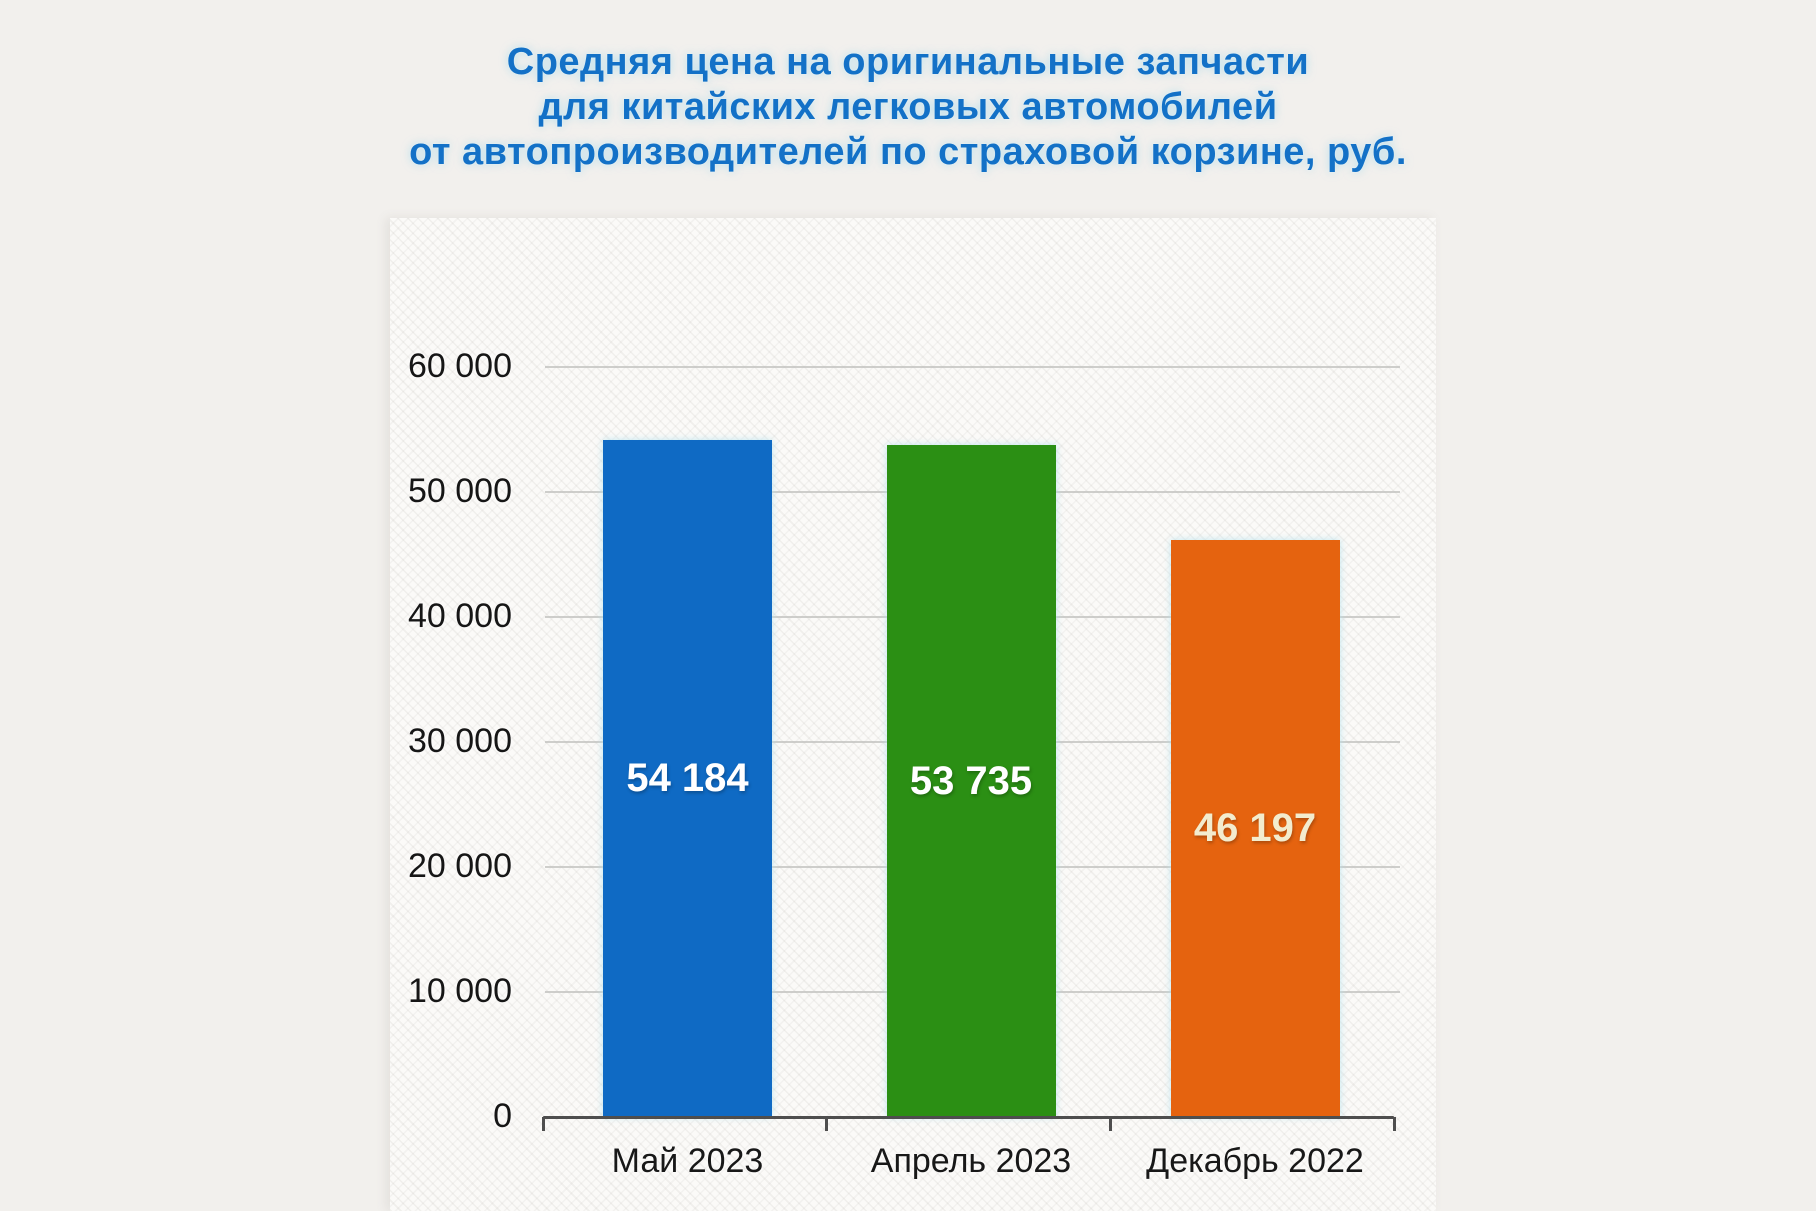 The image size is (1816, 1211). I want to click on bar-value-label: 53 735, so click(971, 780).